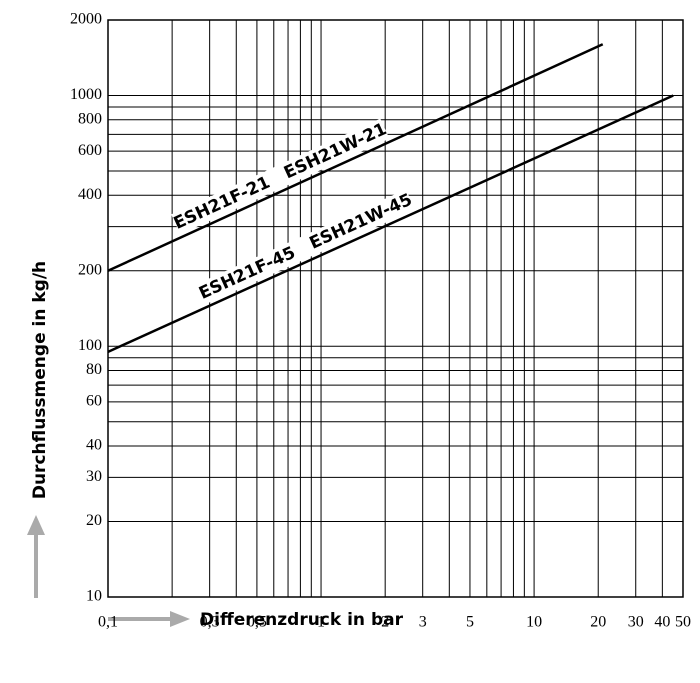 The width and height of the screenshot is (700, 683). I want to click on x-tick-label: 5, so click(470, 622).